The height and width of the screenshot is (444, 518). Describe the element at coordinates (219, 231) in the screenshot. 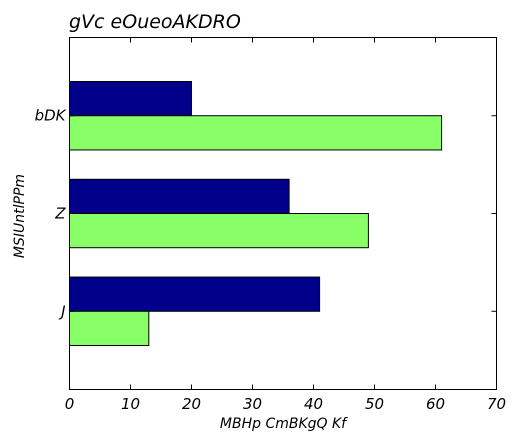

I see `bar-series2-Z` at that location.